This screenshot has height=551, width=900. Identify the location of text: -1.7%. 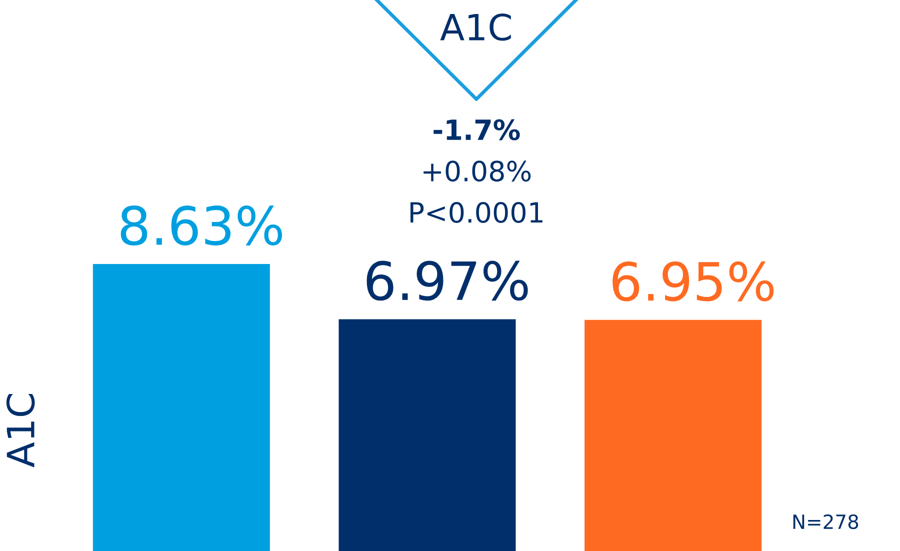
(477, 129).